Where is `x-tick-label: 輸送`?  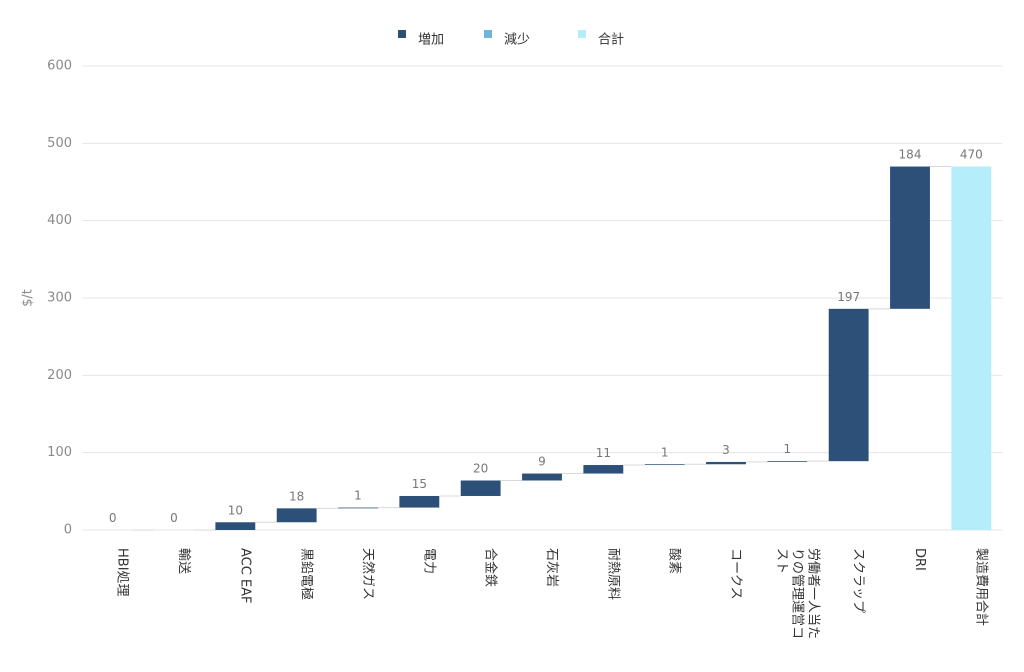 x-tick-label: 輸送 is located at coordinates (183, 561).